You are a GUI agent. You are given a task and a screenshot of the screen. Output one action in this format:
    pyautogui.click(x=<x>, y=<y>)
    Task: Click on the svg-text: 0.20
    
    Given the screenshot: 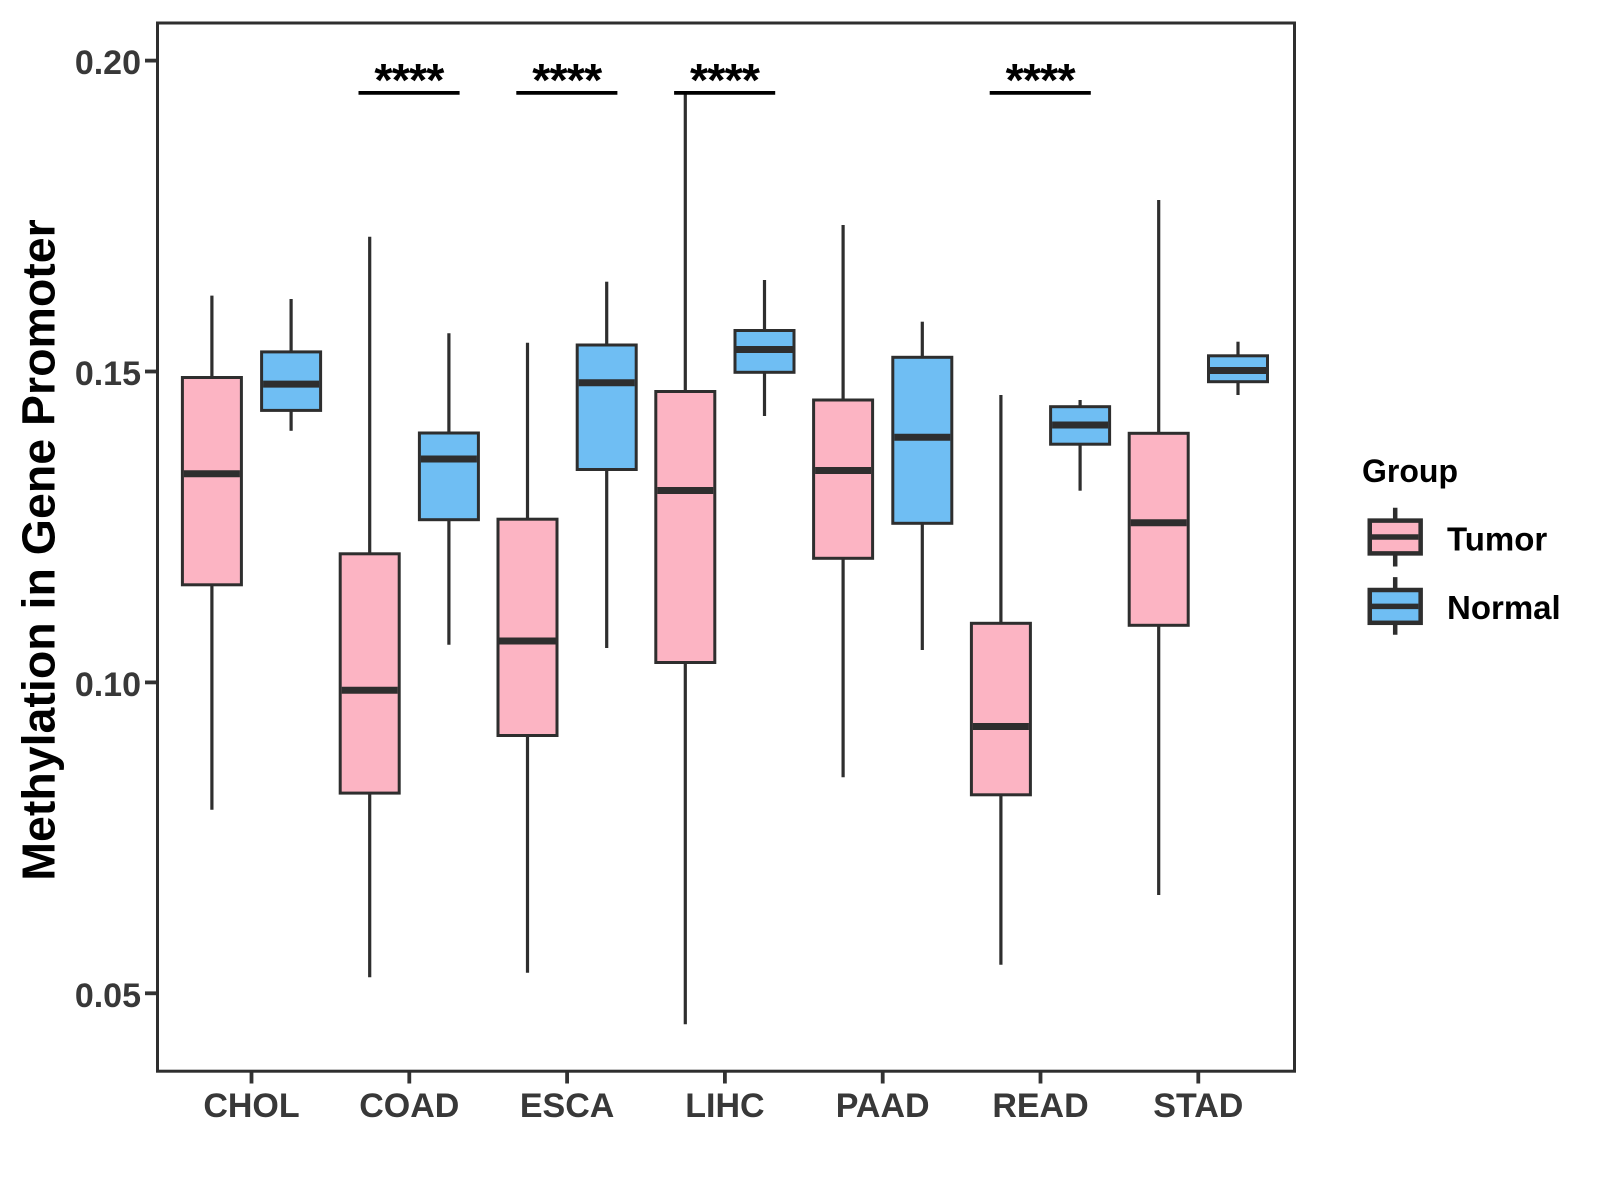 What is the action you would take?
    pyautogui.click(x=108, y=63)
    